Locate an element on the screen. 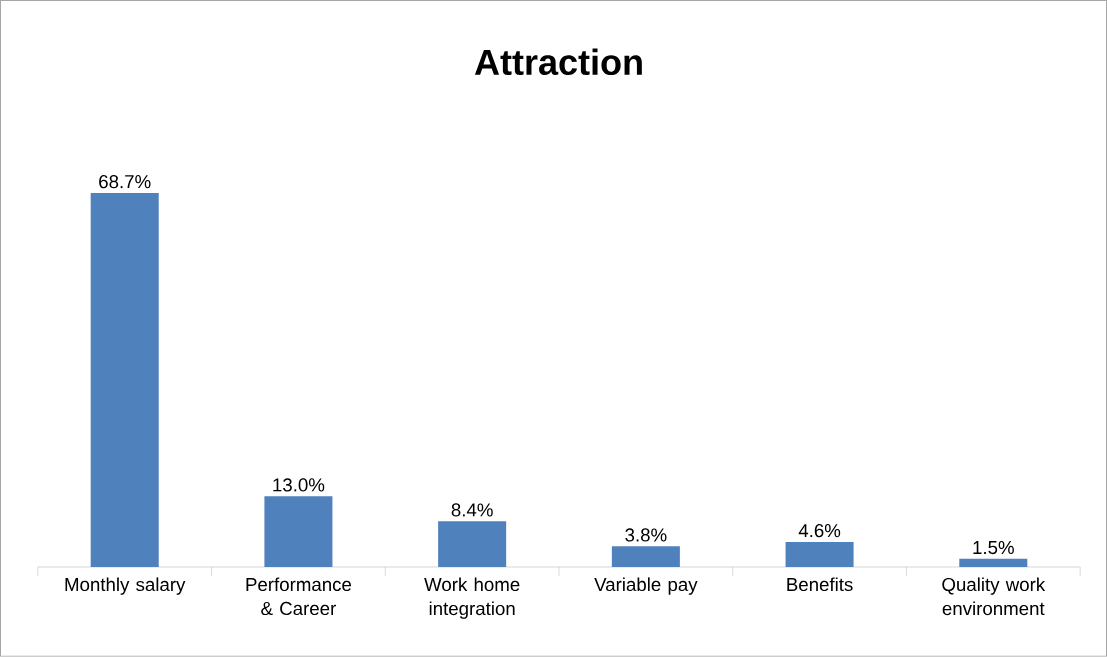 The height and width of the screenshot is (657, 1107). data-label: 4.6% is located at coordinates (819, 531).